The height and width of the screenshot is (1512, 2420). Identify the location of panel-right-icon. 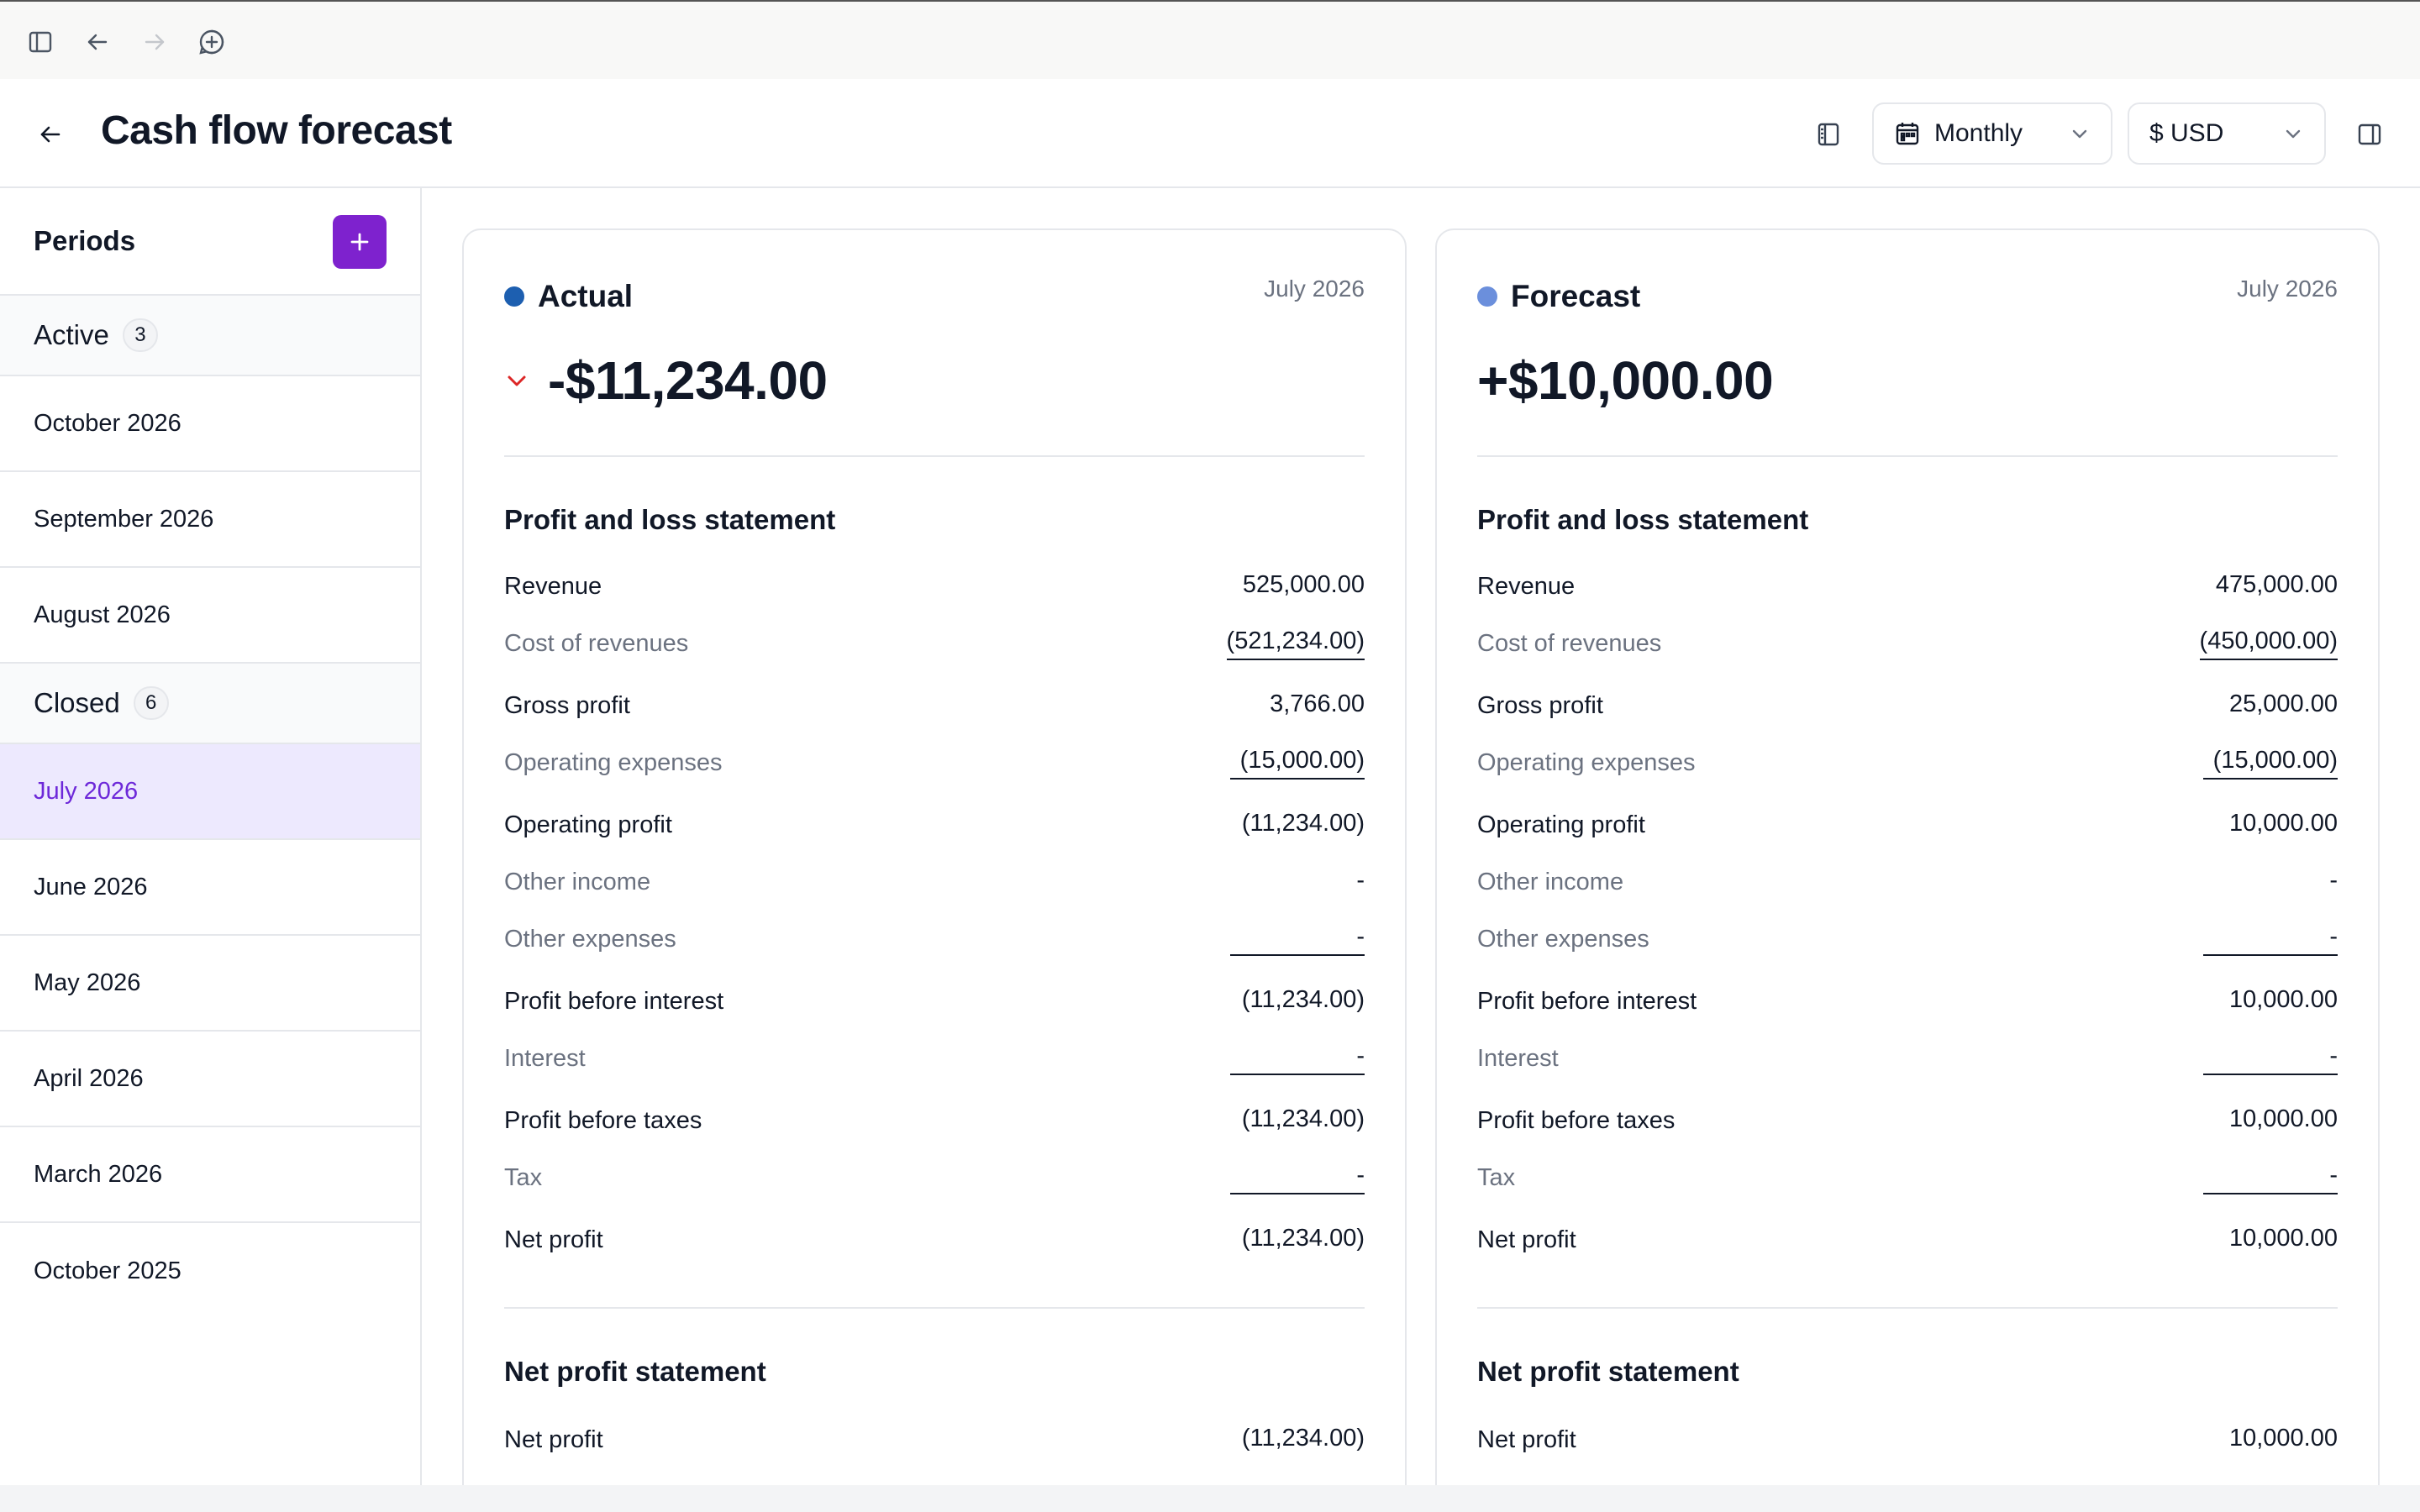
(2369, 134).